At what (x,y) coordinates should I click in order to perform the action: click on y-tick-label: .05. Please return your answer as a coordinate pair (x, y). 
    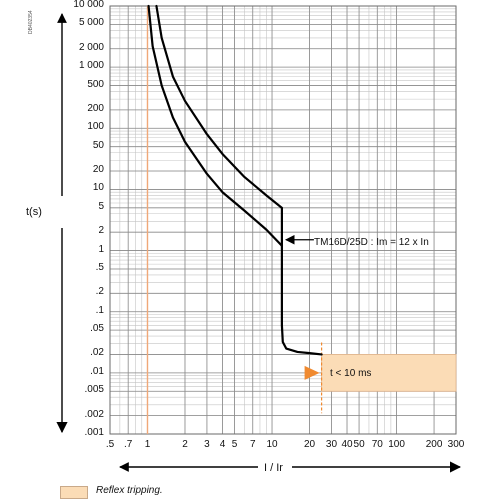
    Looking at the image, I should click on (97, 329).